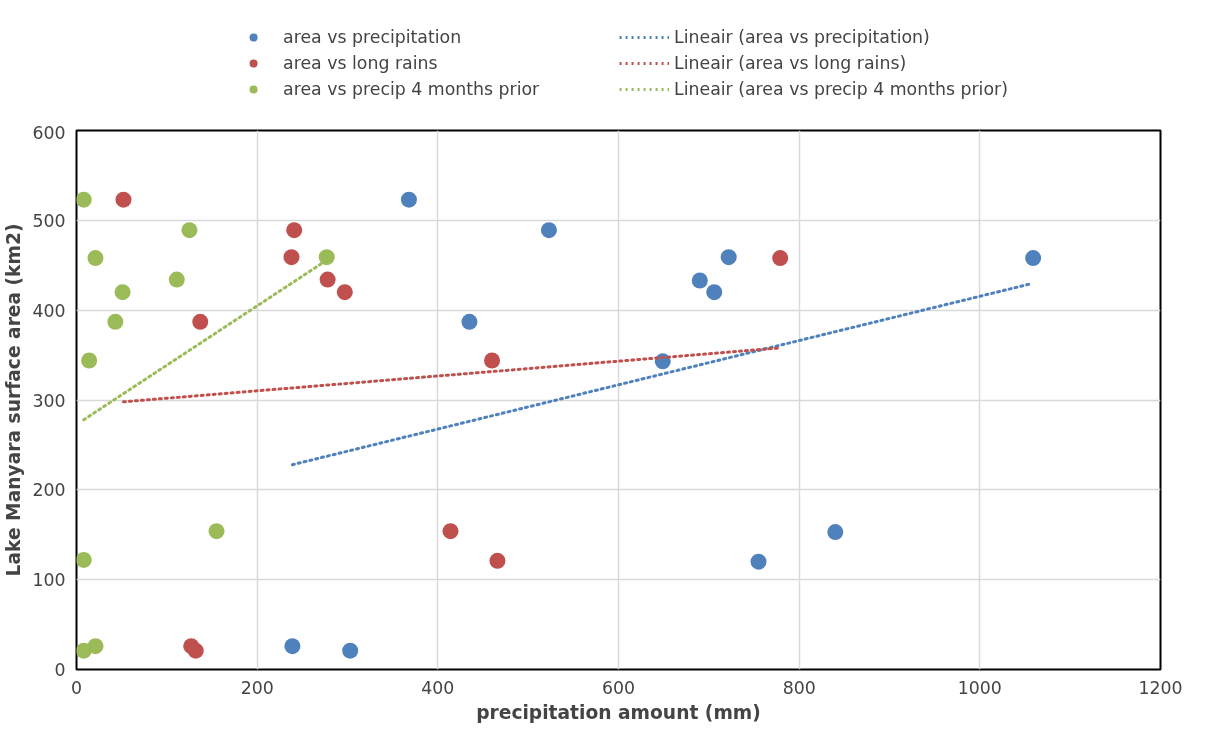  I want to click on legend-label: Lineair (area vs precipitation), so click(802, 36).